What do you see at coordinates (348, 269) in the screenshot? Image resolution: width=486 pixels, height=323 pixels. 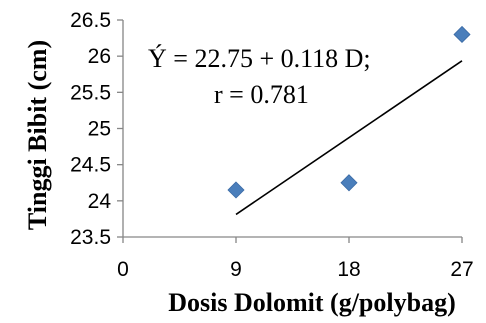 I see `x-tick-label: 18` at bounding box center [348, 269].